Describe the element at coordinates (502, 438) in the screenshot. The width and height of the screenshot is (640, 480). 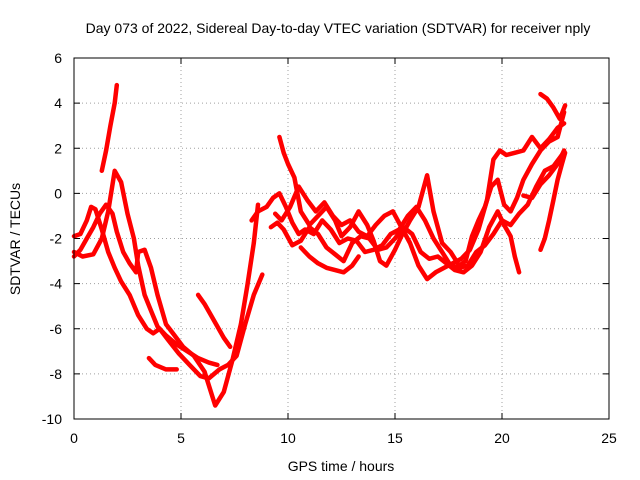
I see `x-tick-label: 20` at that location.